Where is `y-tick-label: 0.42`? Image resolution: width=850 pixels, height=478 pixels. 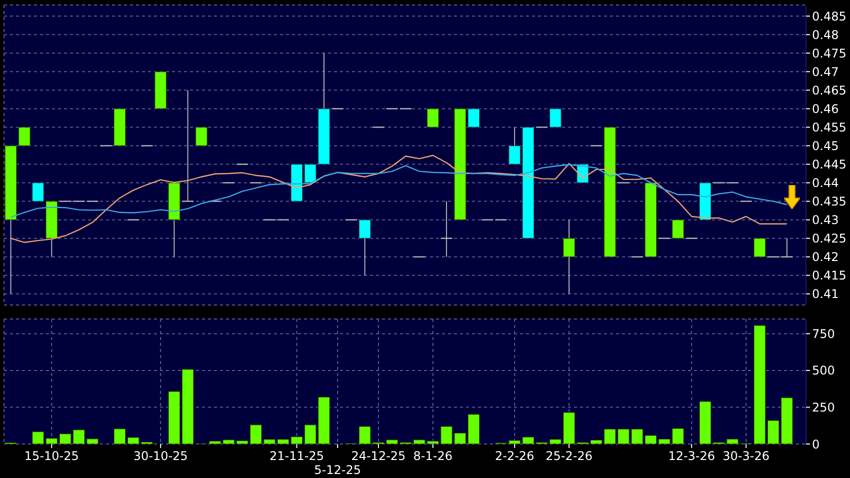
y-tick-label: 0.42 is located at coordinates (825, 257).